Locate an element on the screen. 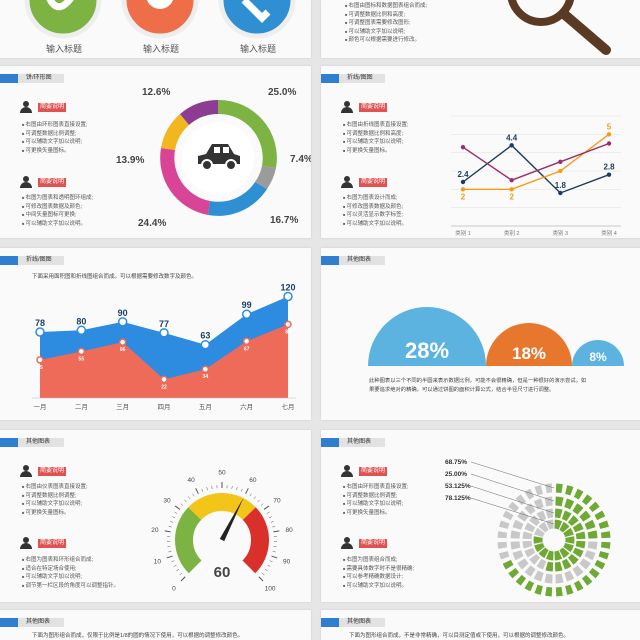  title-3: 输入标题 is located at coordinates (258, 49).